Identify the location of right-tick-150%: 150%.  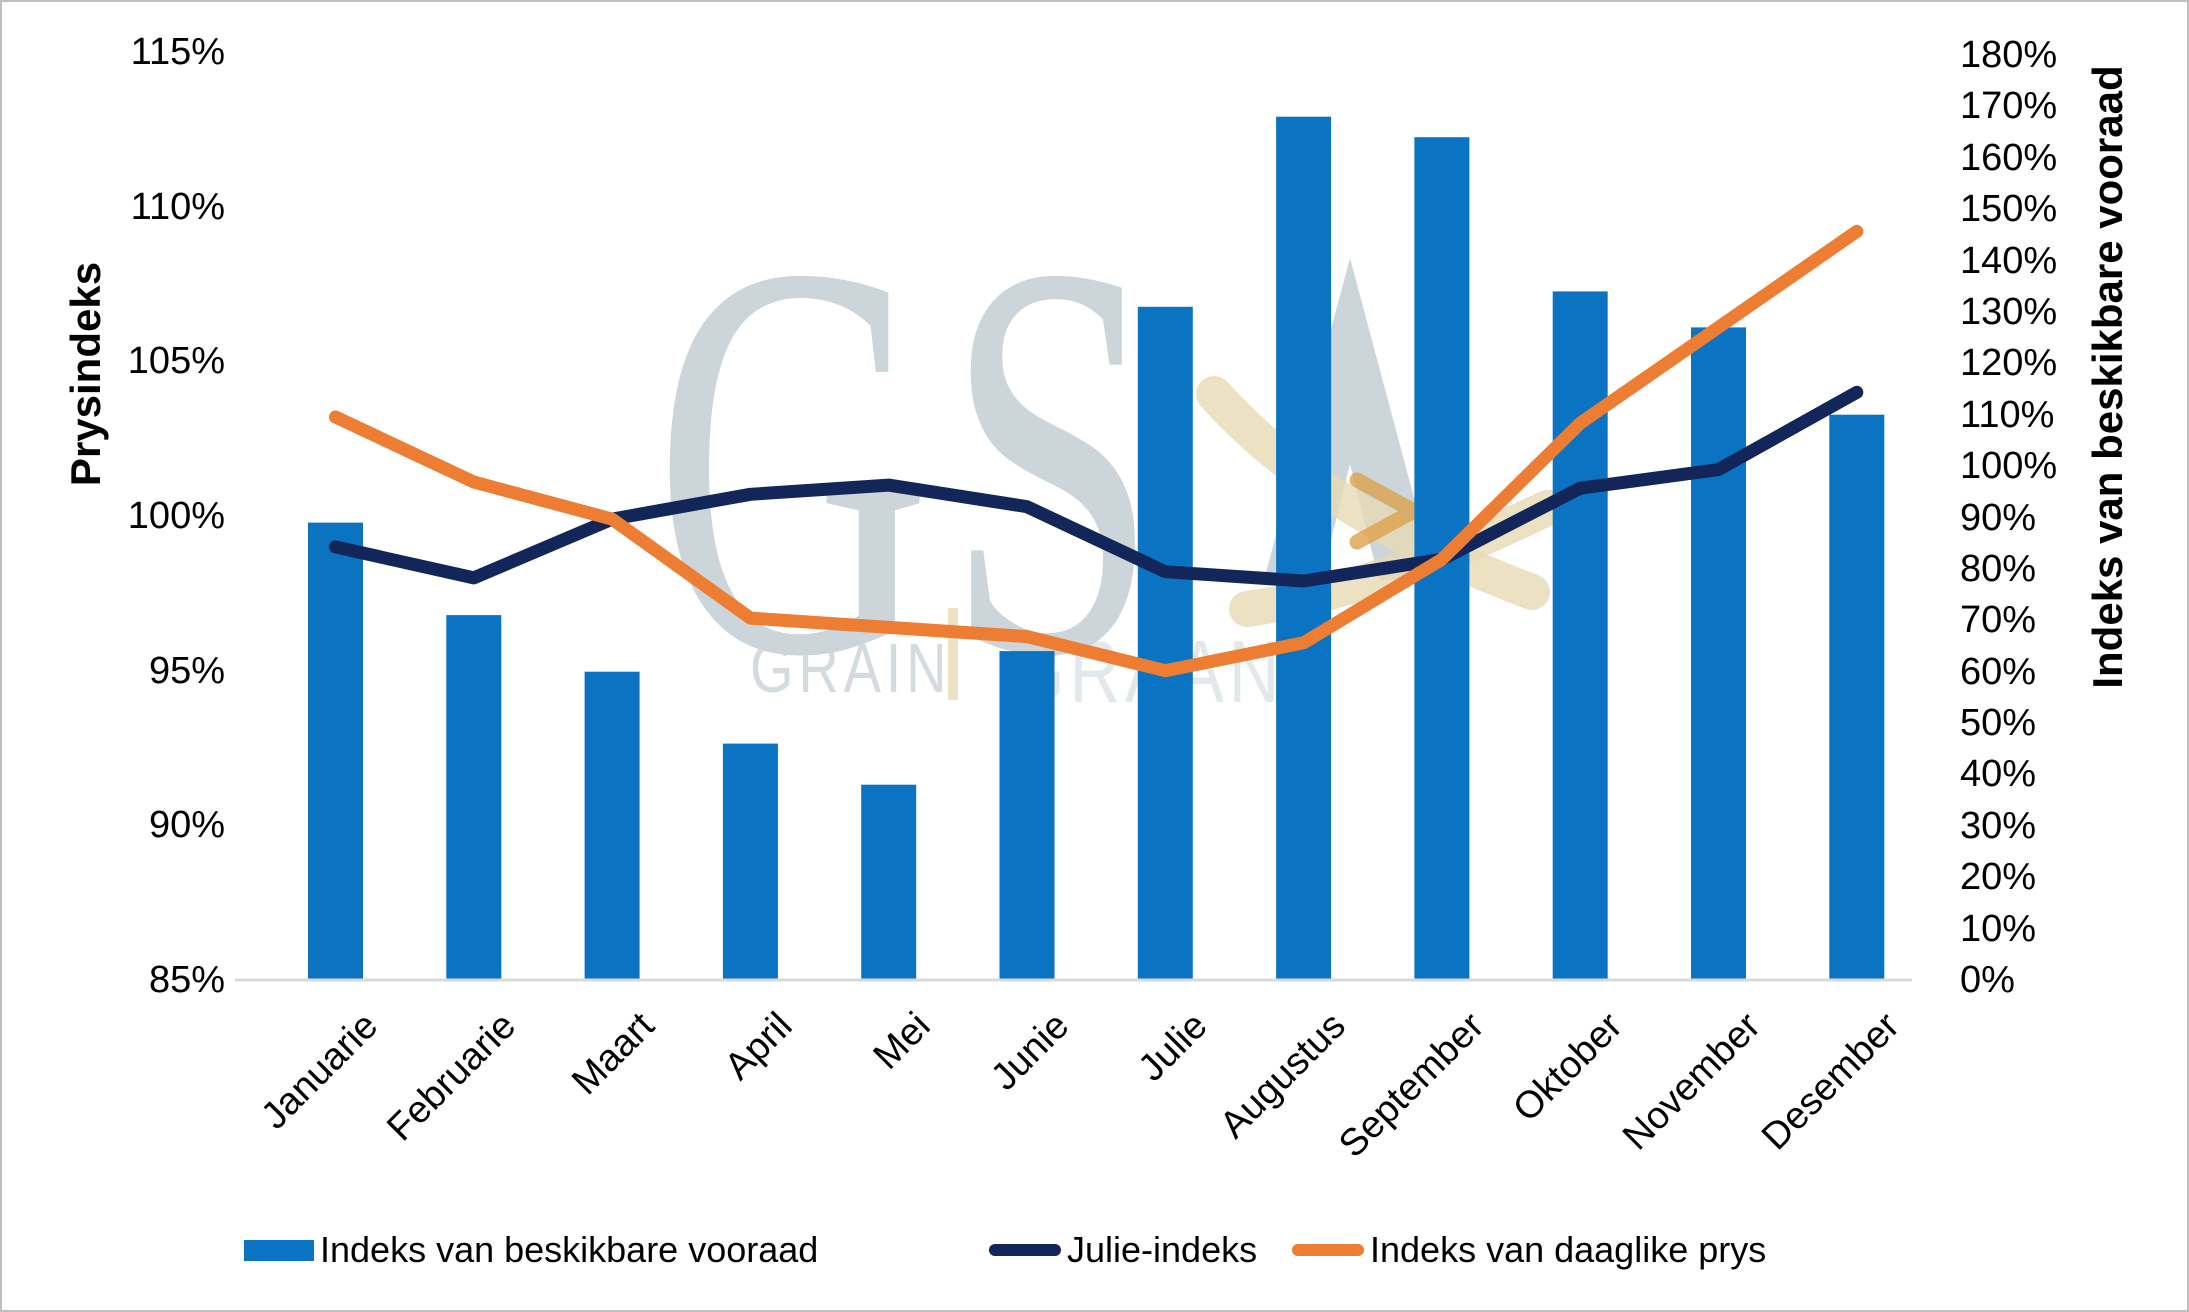
(2009, 209).